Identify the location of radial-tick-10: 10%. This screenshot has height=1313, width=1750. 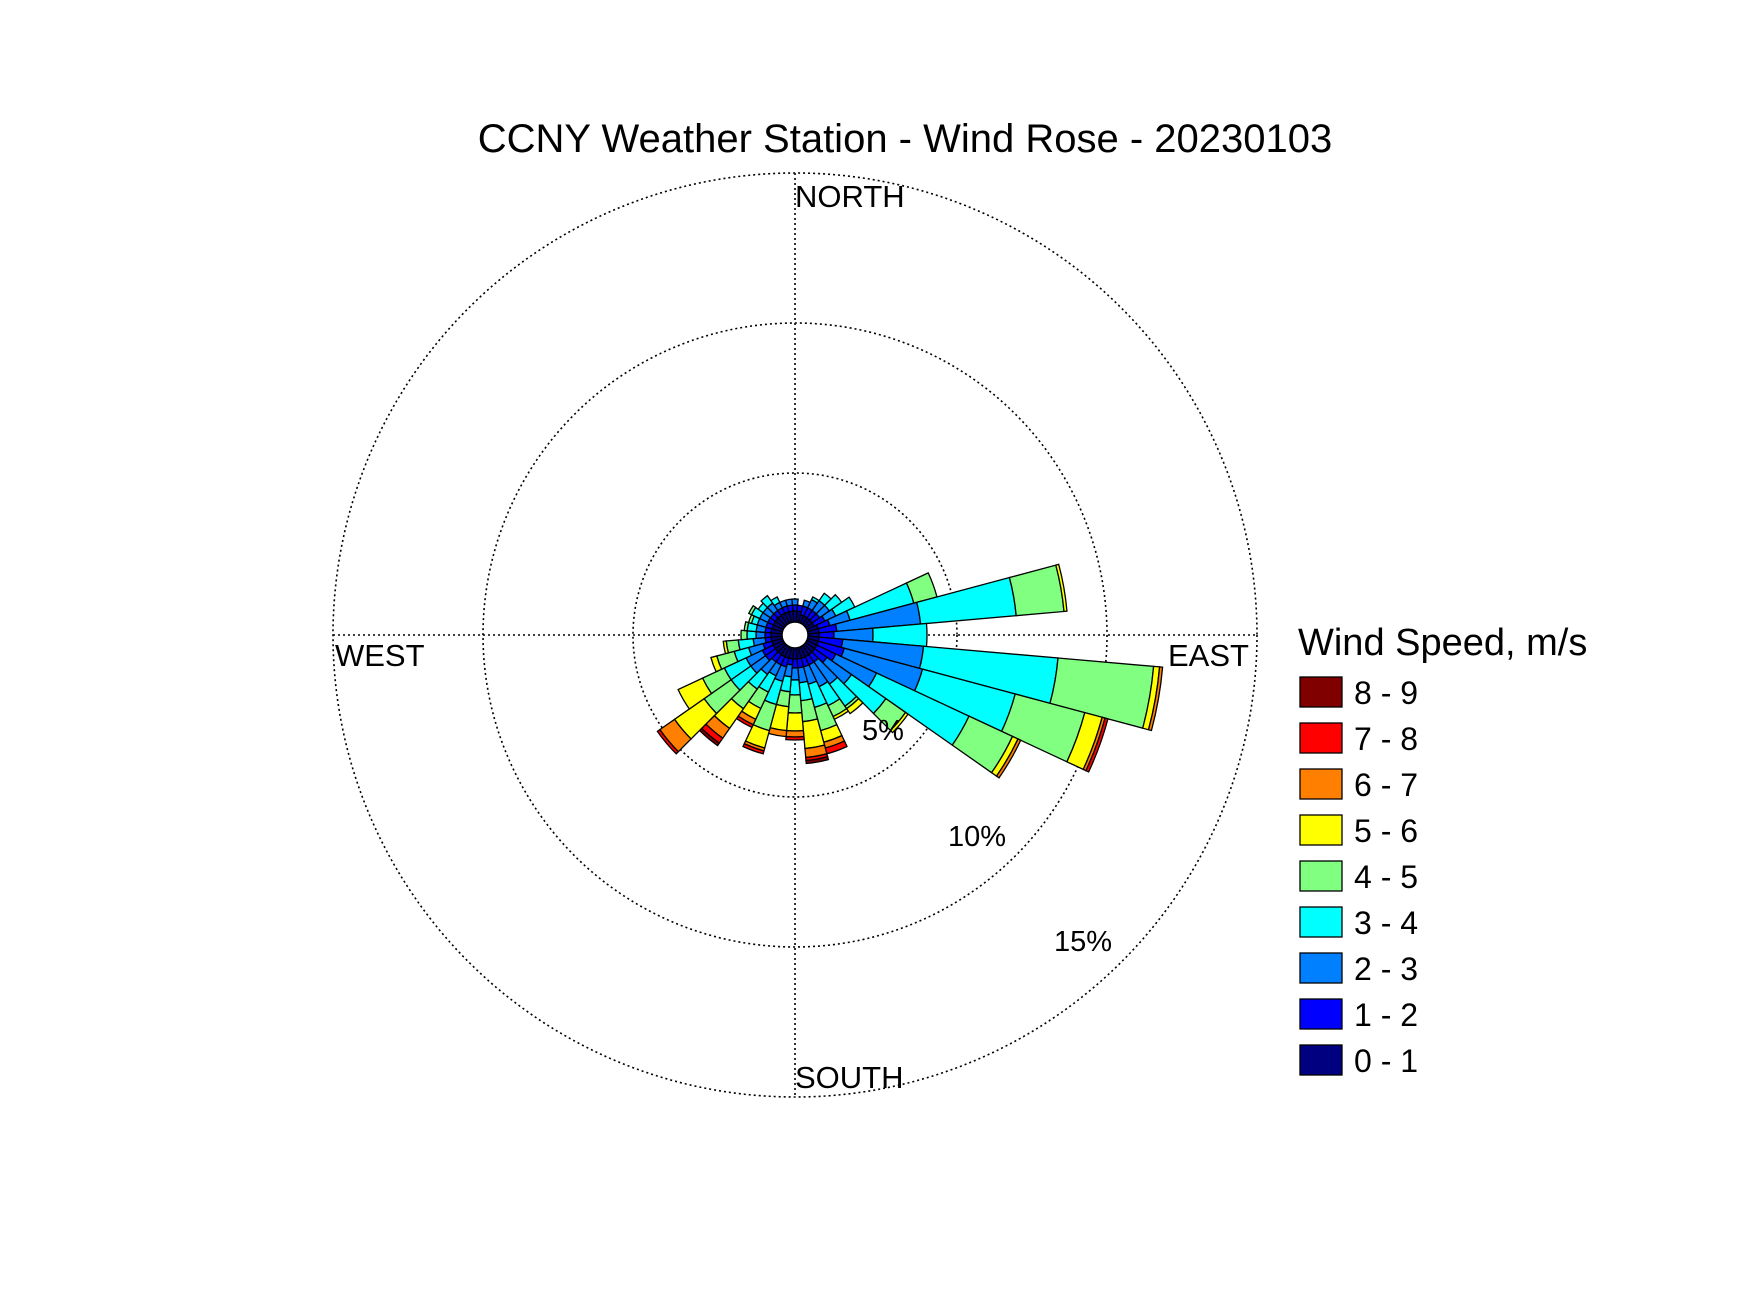
(977, 837).